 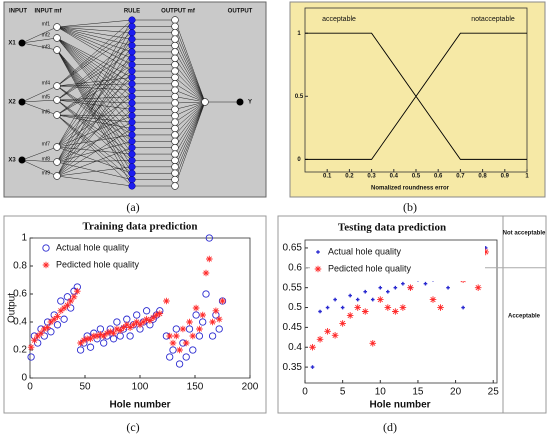 What do you see at coordinates (299, 34) in the screenshot?
I see `y-tick-label: 1` at bounding box center [299, 34].